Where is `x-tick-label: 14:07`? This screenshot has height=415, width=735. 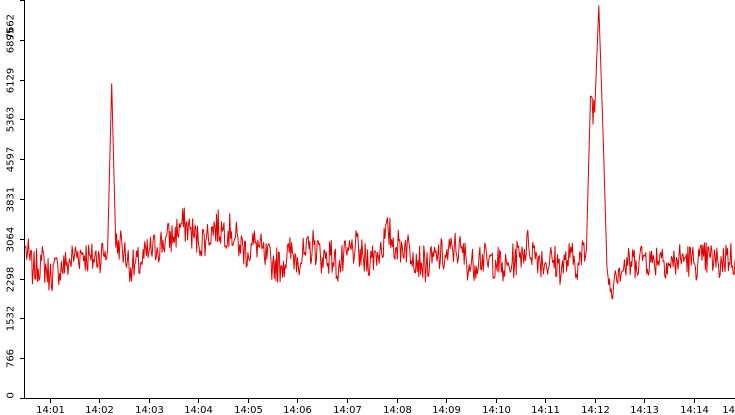 x-tick-label: 14:07 is located at coordinates (347, 410).